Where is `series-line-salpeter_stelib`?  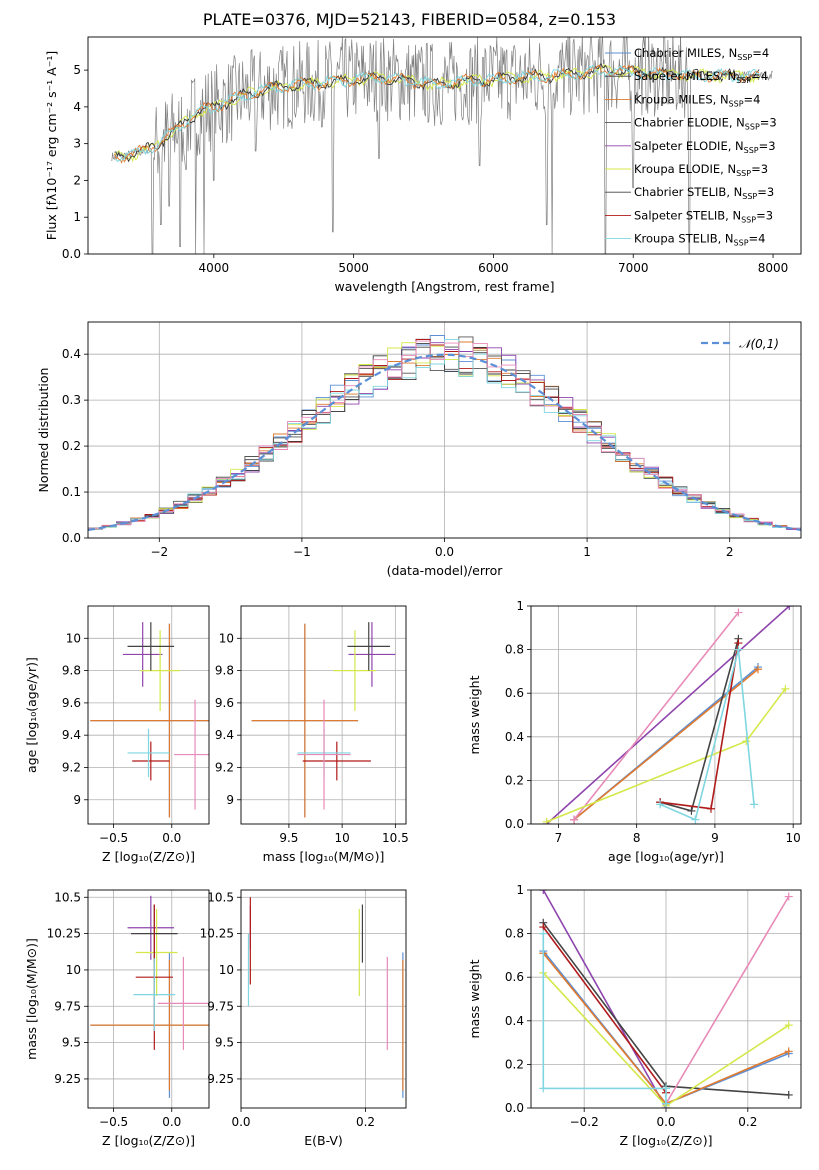 series-line-salpeter_stelib is located at coordinates (604, 1010).